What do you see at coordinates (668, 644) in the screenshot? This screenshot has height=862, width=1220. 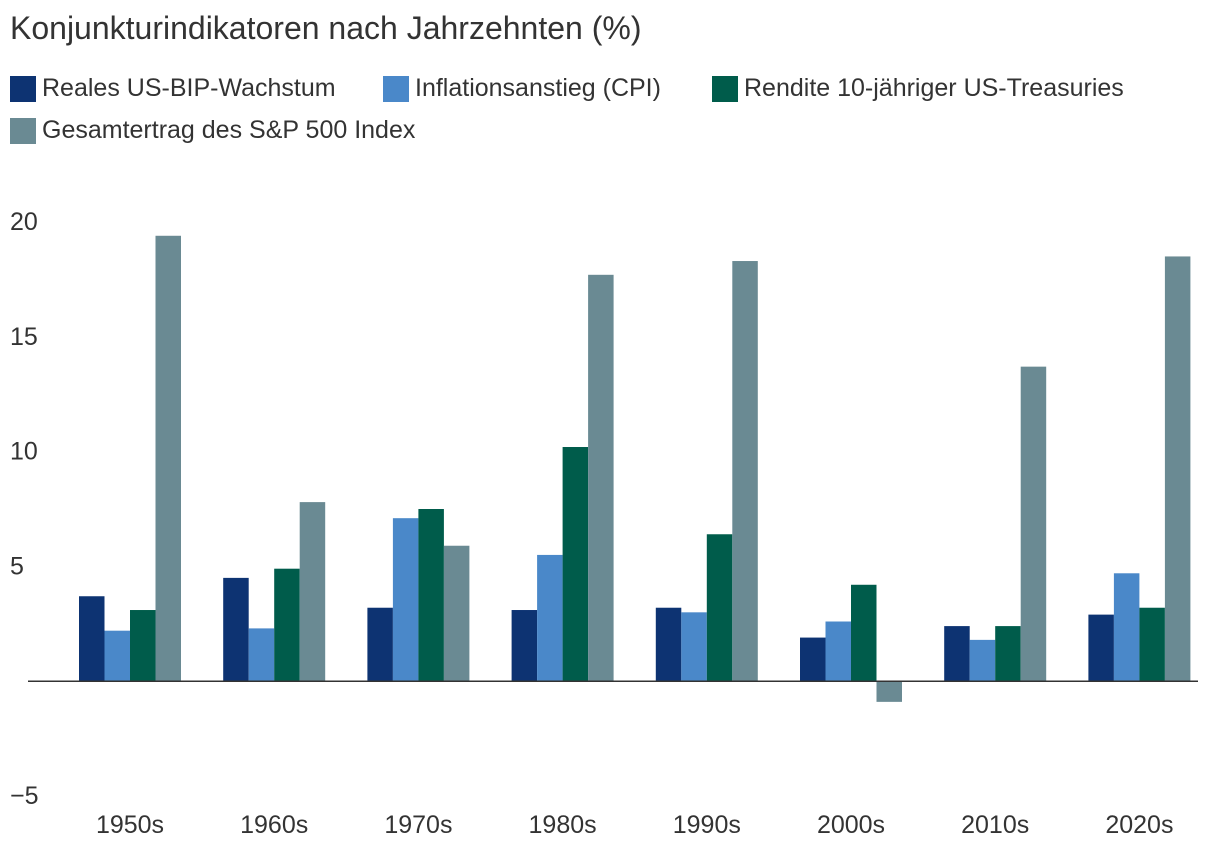 I see `bar-gdp-1990s` at bounding box center [668, 644].